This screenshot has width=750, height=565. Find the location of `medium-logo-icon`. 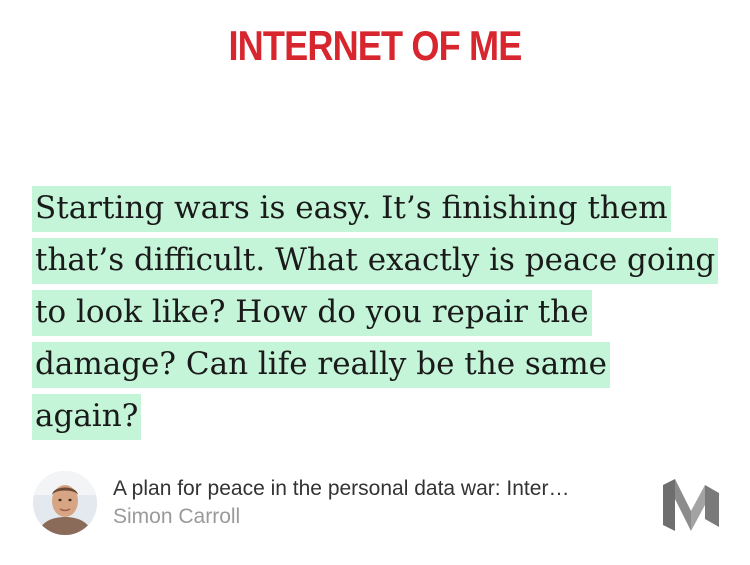

medium-logo-icon is located at coordinates (691, 505).